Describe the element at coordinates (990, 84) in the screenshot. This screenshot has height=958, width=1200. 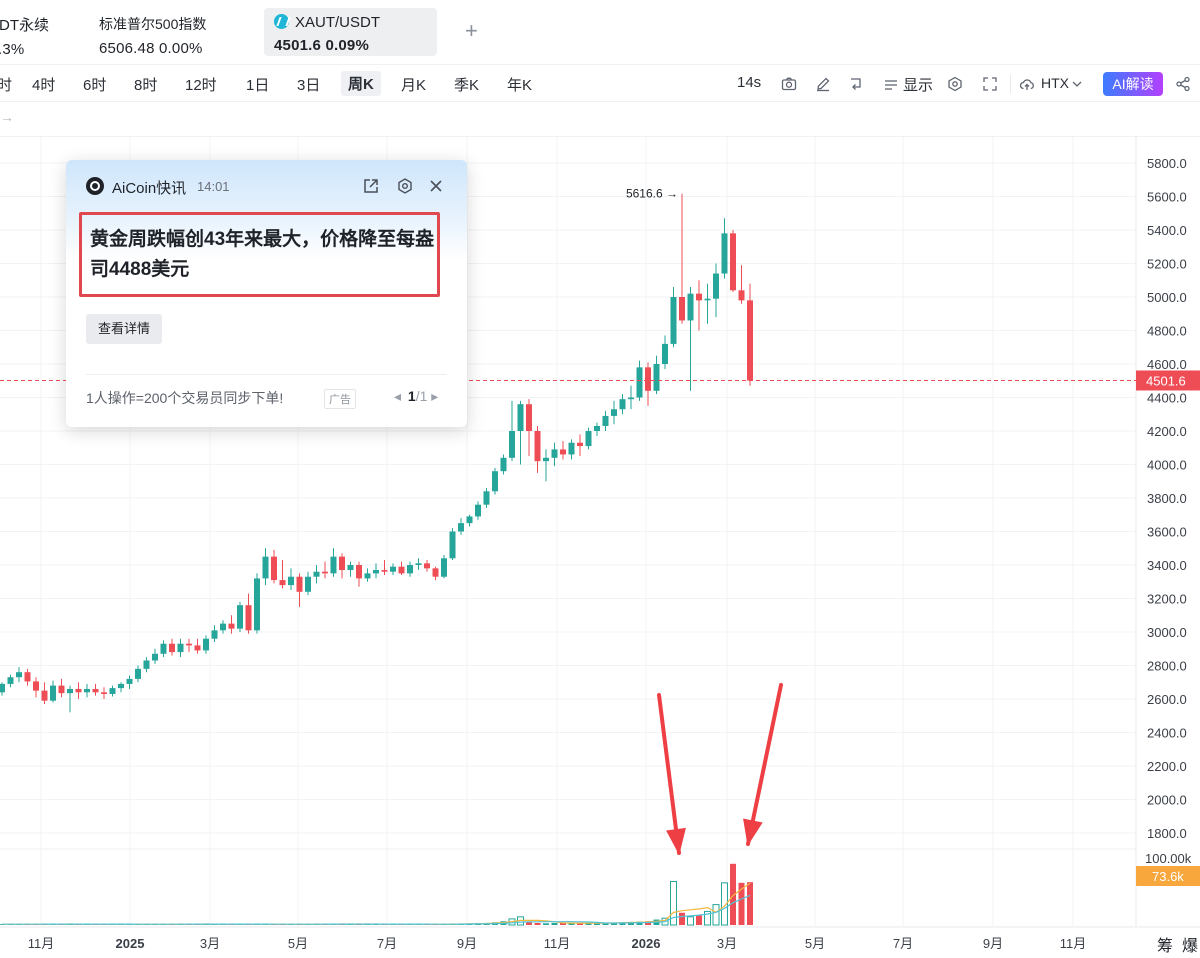
I see `fullscreen-icon` at that location.